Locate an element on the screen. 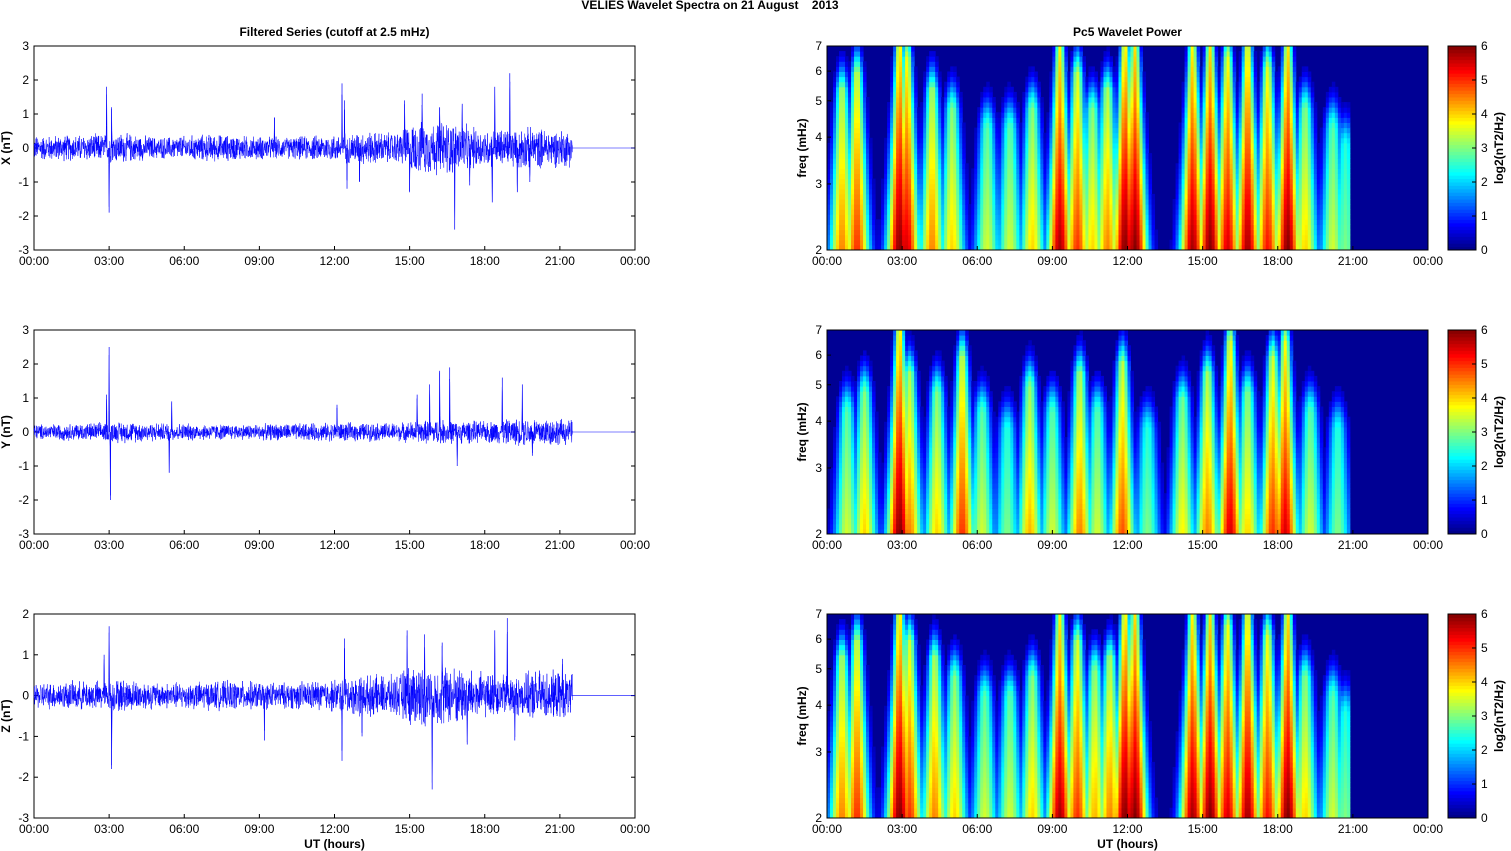 This screenshot has width=1511, height=851. filtered-x-title: Filtered Series (cutoff at 2.5 mHz) is located at coordinates (334, 32).